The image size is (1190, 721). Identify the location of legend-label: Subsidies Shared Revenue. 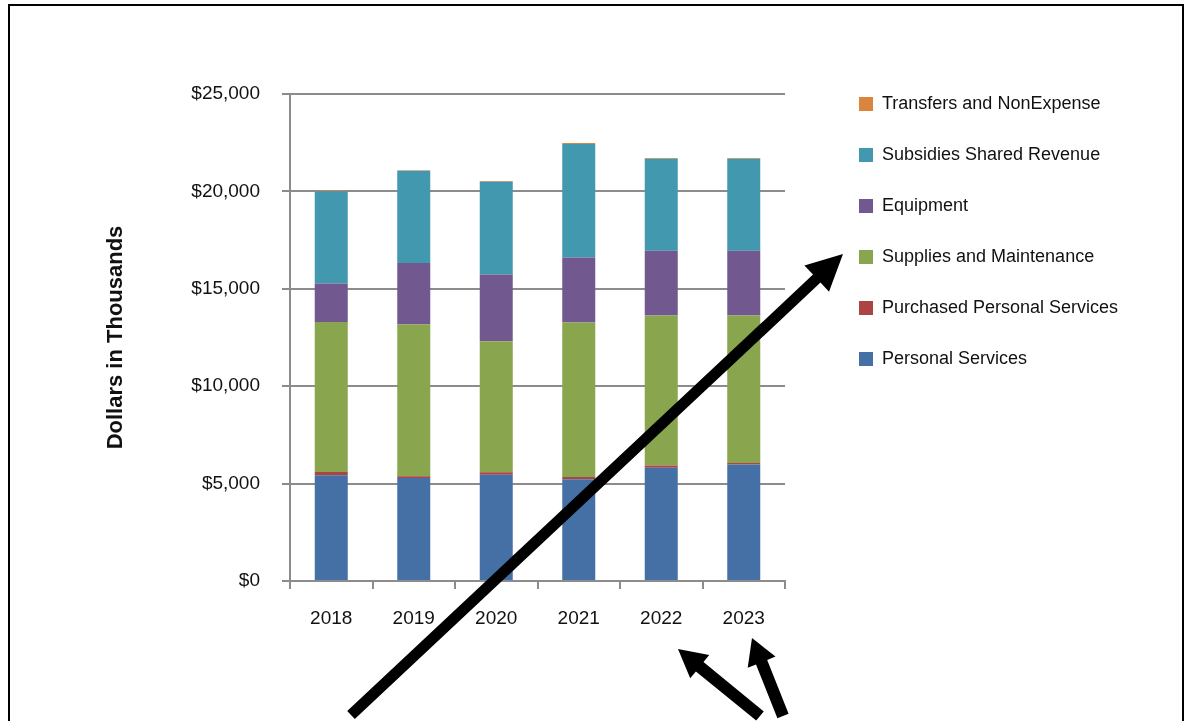
(991, 153).